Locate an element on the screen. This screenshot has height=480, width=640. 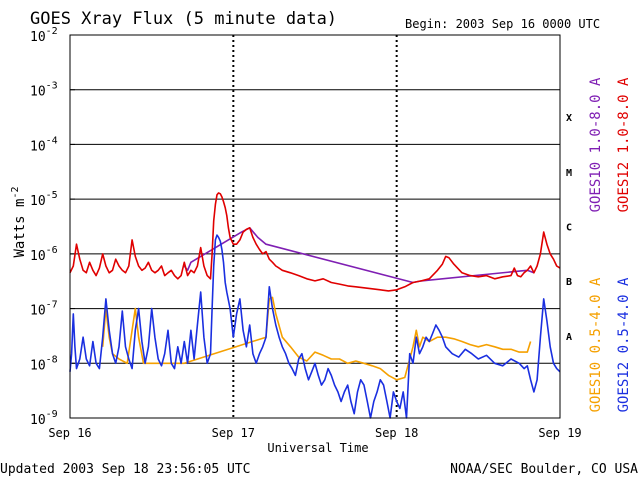
y-tick-label-6: 10⁻³ is located at coordinates (44, 90).